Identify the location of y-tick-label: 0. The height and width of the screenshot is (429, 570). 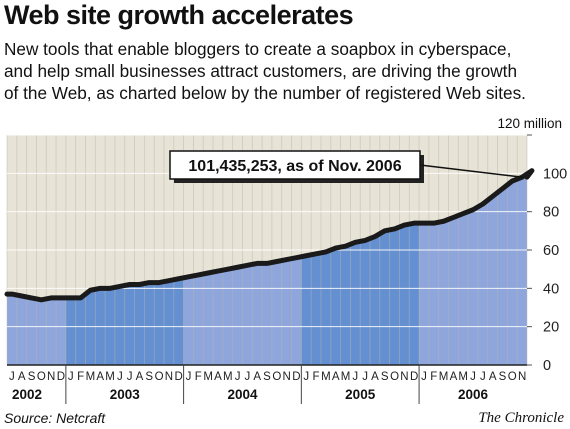
(547, 366).